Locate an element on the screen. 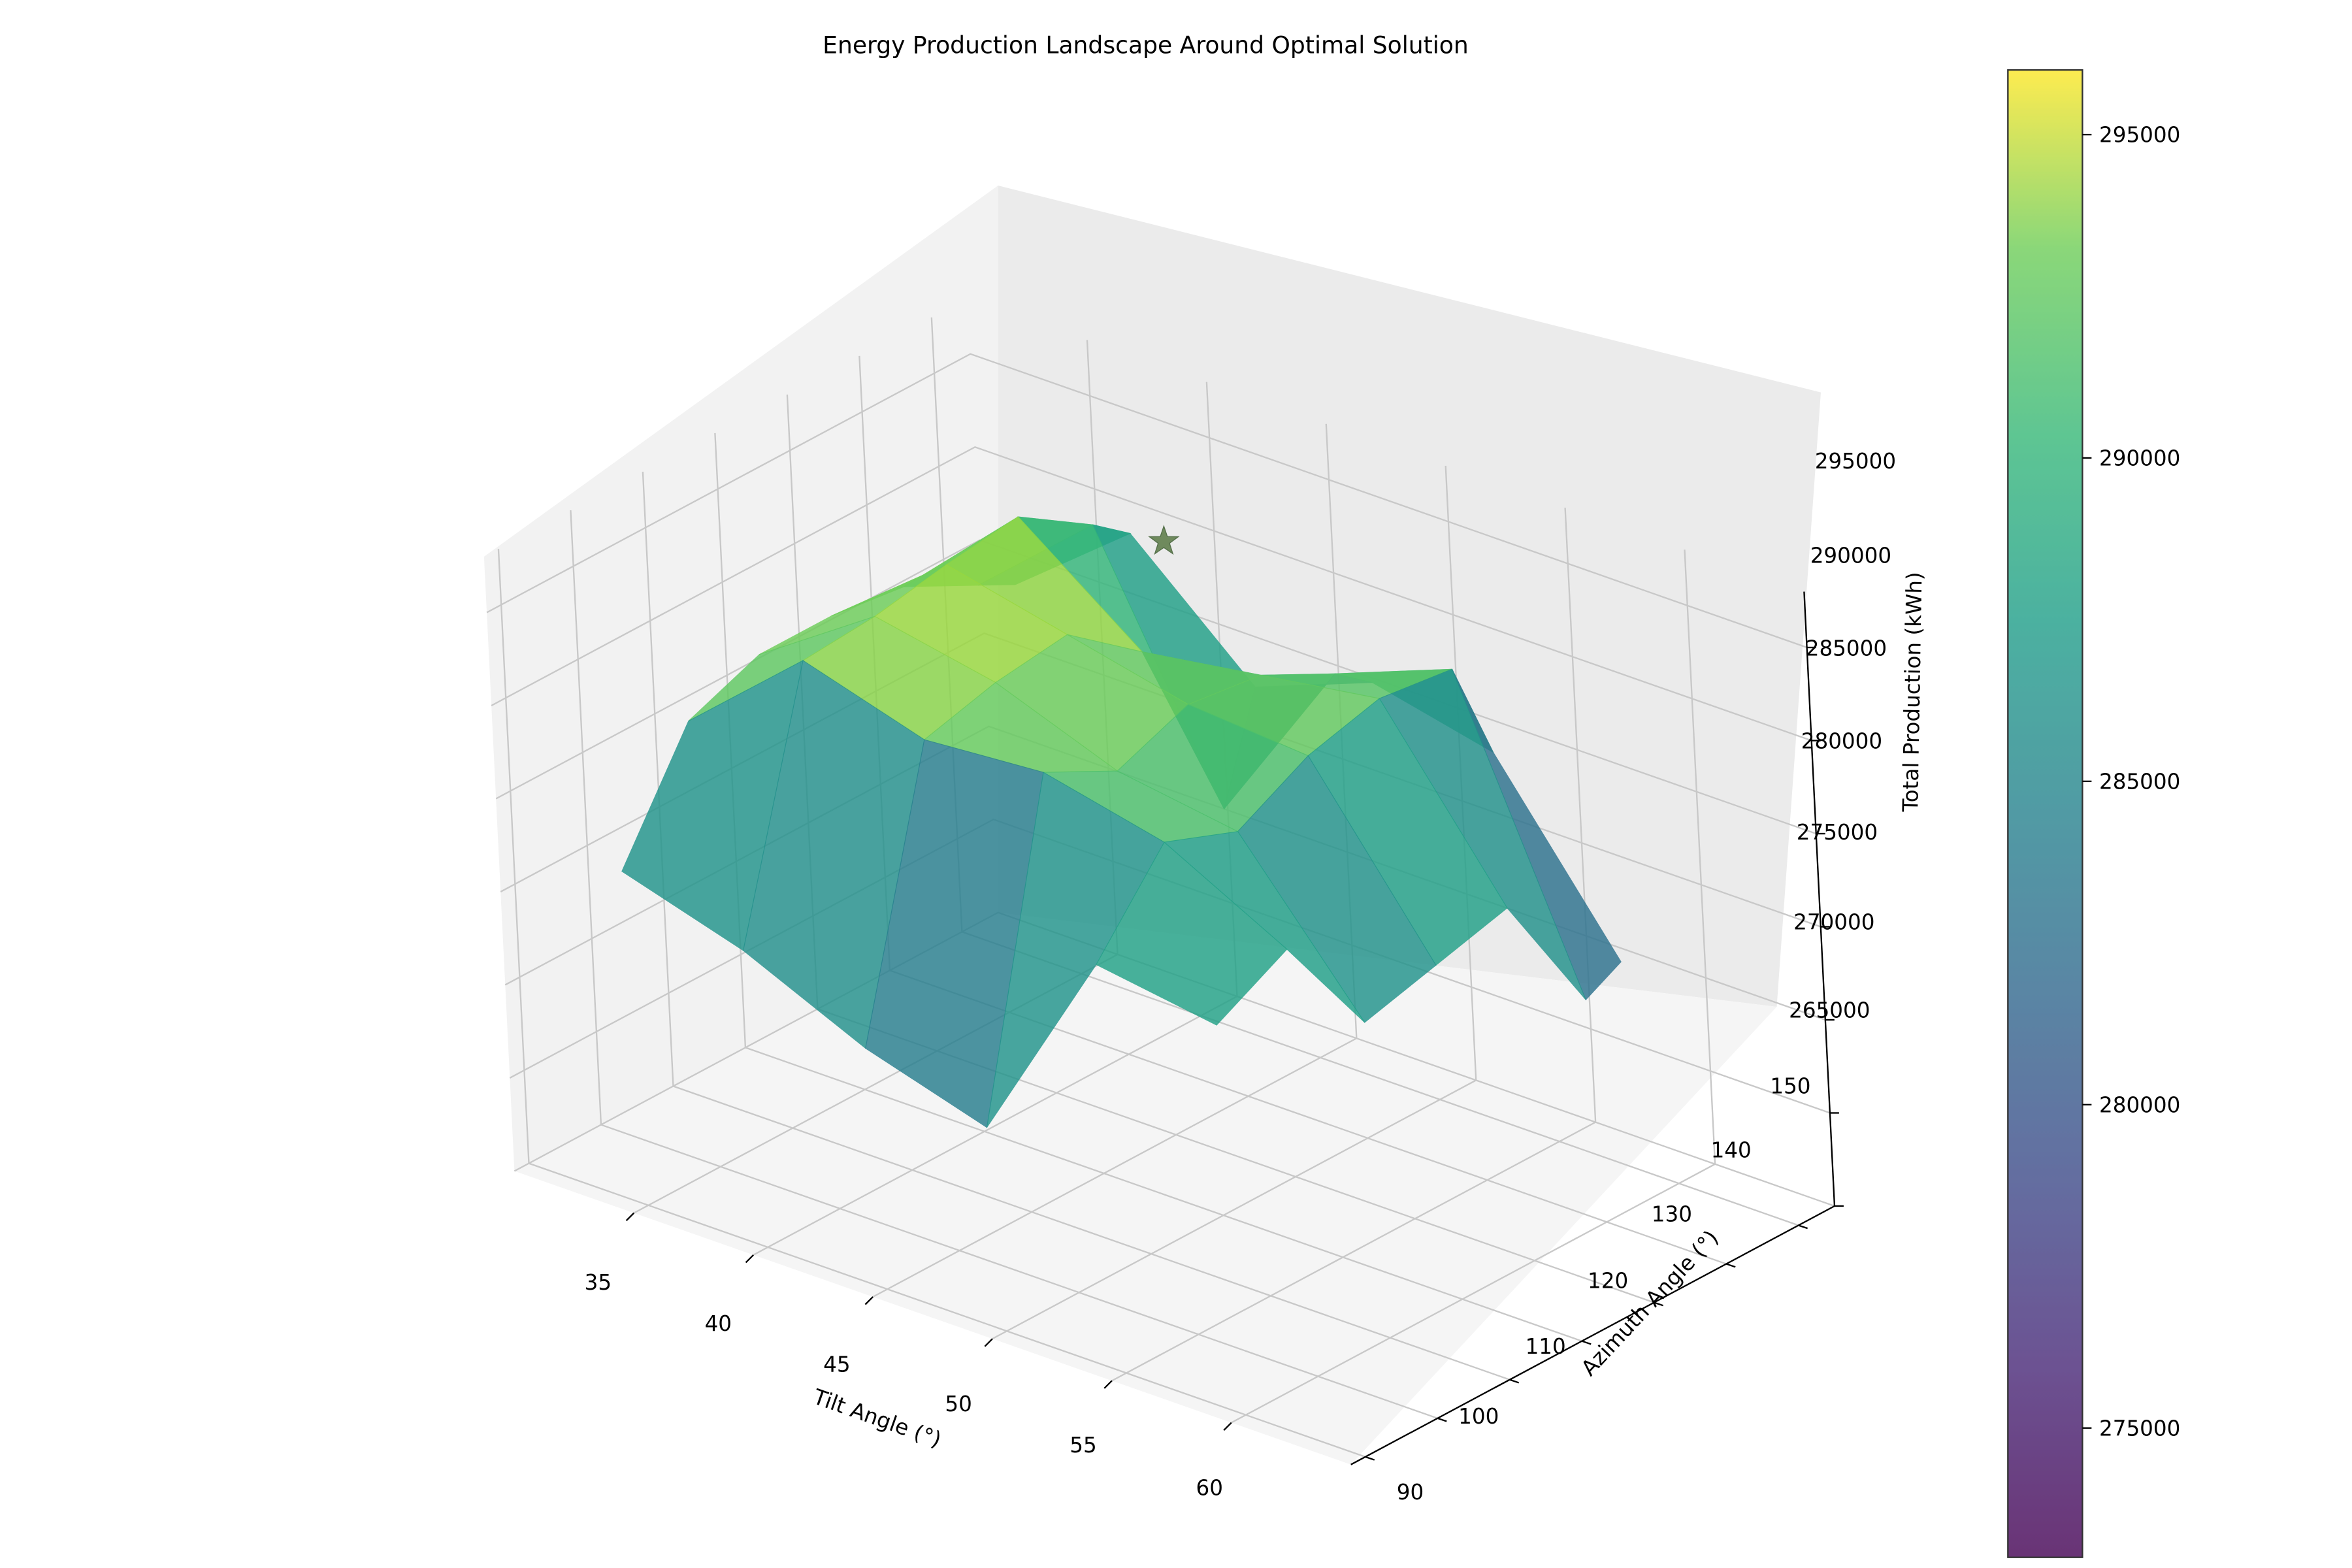 The height and width of the screenshot is (1568, 2352). z-tick-label: 270000 is located at coordinates (1833, 921).